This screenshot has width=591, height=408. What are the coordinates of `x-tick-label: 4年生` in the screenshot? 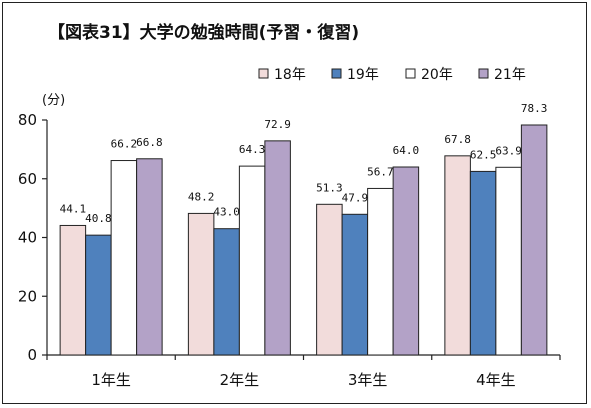 It's located at (496, 380).